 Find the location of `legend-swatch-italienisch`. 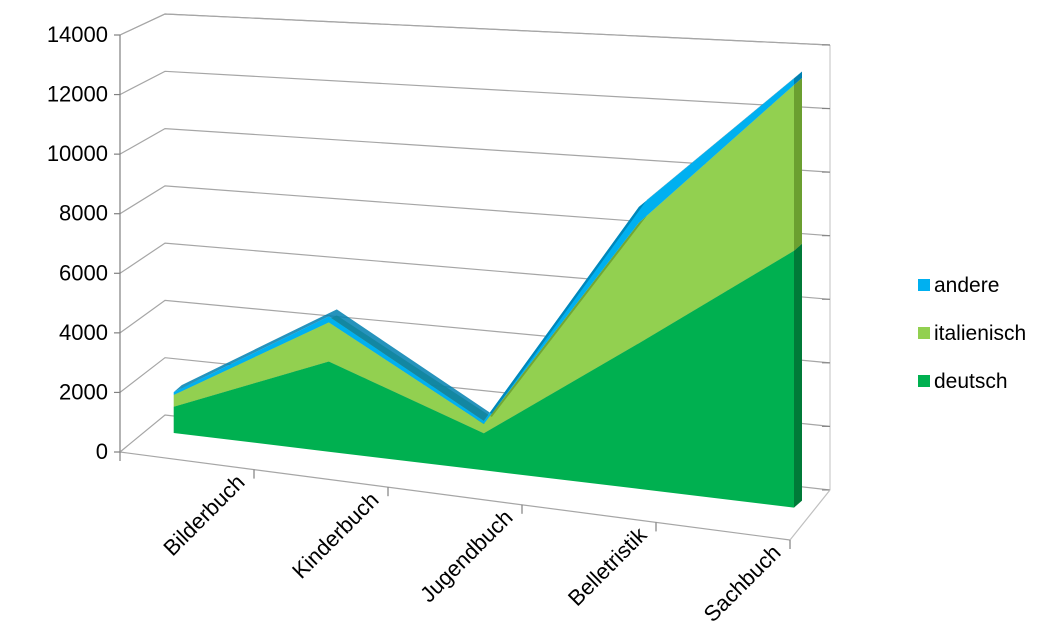

legend-swatch-italienisch is located at coordinates (924, 333).